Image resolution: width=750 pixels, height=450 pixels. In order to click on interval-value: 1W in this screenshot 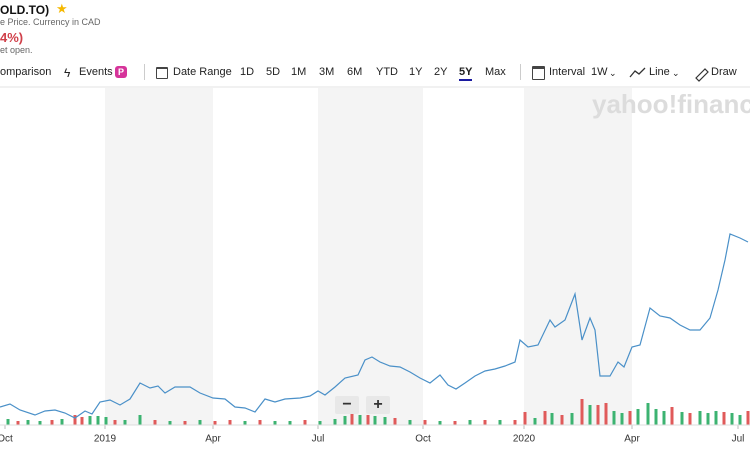, I will do `click(599, 72)`.